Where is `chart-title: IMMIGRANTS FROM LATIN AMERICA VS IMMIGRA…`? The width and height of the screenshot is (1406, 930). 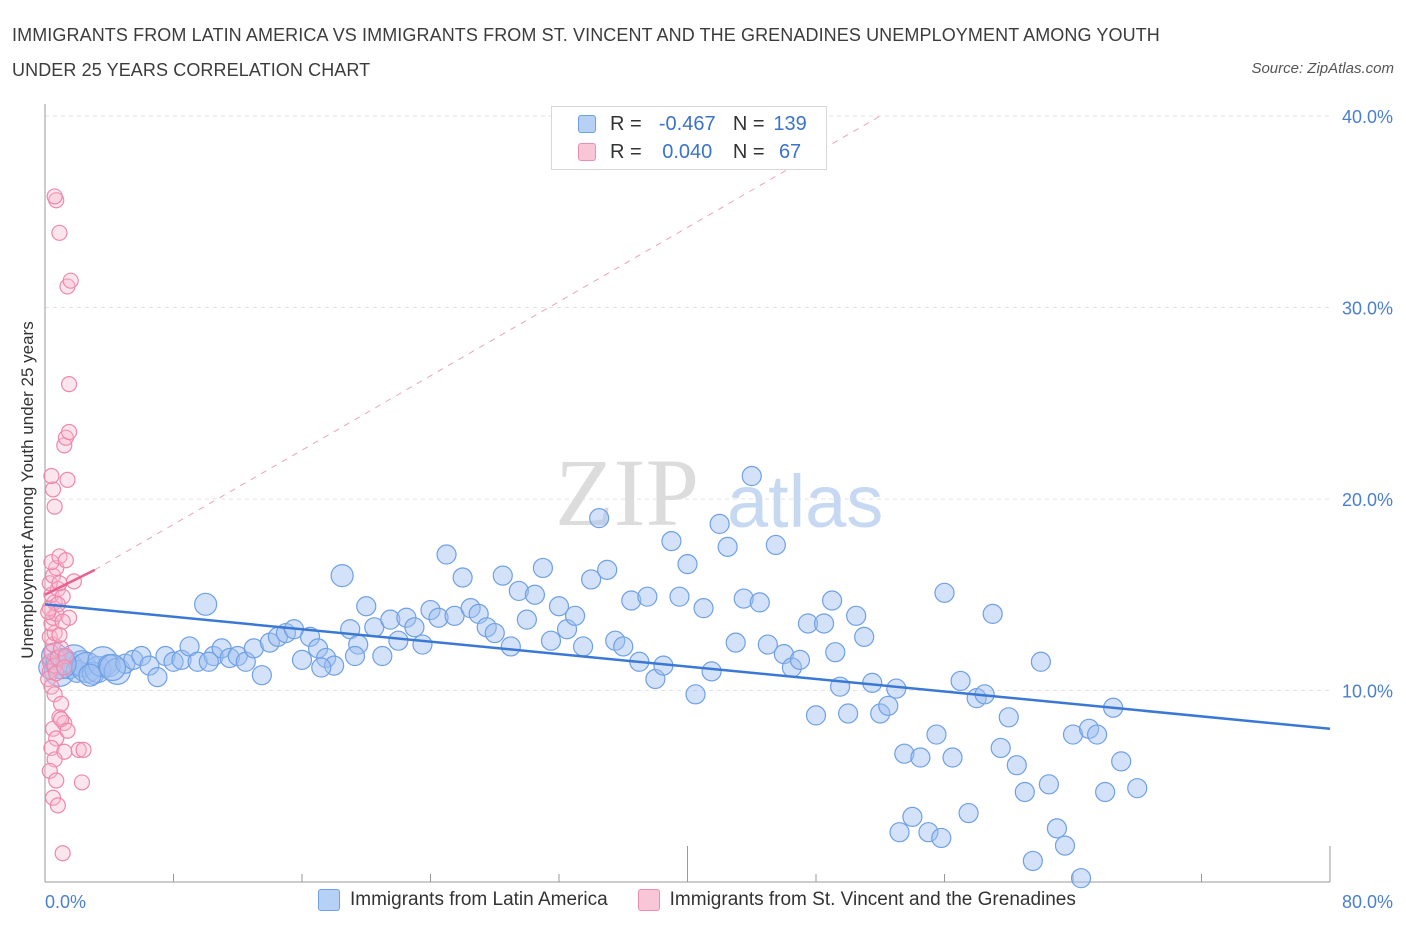 chart-title: IMMIGRANTS FROM LATIN AMERICA VS IMMIGRA… is located at coordinates (586, 52).